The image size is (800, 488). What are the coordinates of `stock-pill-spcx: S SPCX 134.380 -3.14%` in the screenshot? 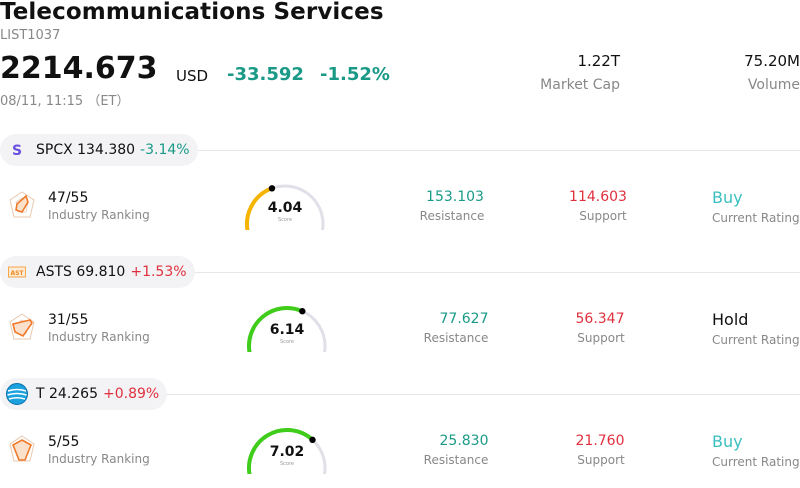 It's located at (99, 150).